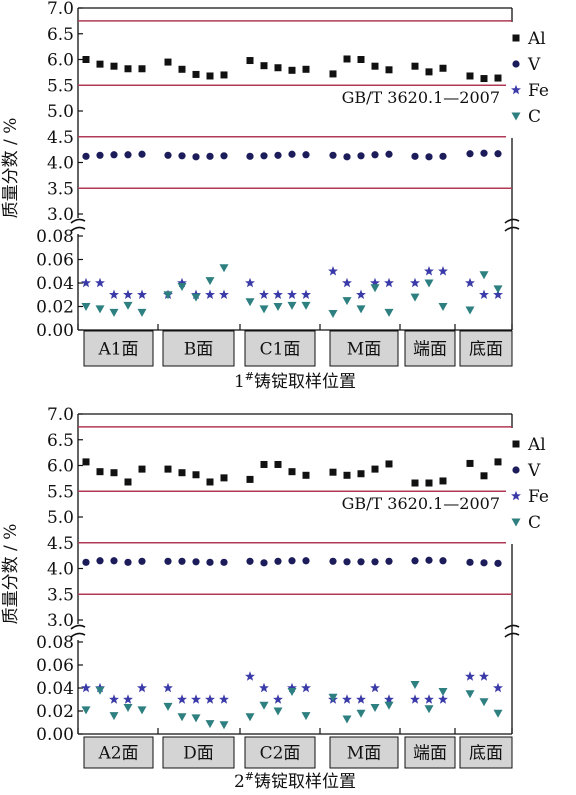  I want to click on y-tick-label: 0.02, so click(55, 308).